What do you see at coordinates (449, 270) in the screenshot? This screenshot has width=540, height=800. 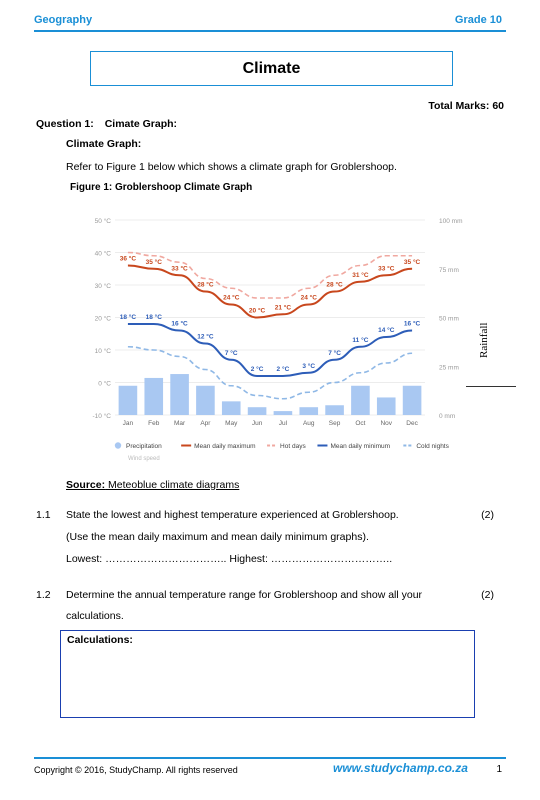 I see `y-tick-right: 75 mm` at bounding box center [449, 270].